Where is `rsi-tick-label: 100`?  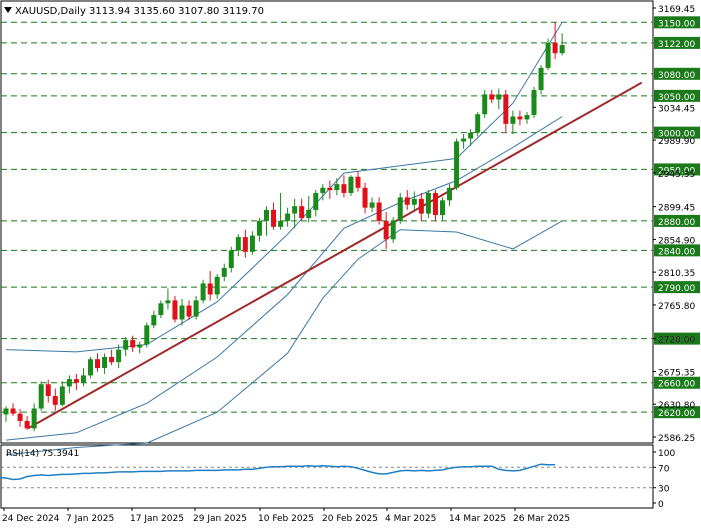
rsi-tick-label: 100 is located at coordinates (666, 454).